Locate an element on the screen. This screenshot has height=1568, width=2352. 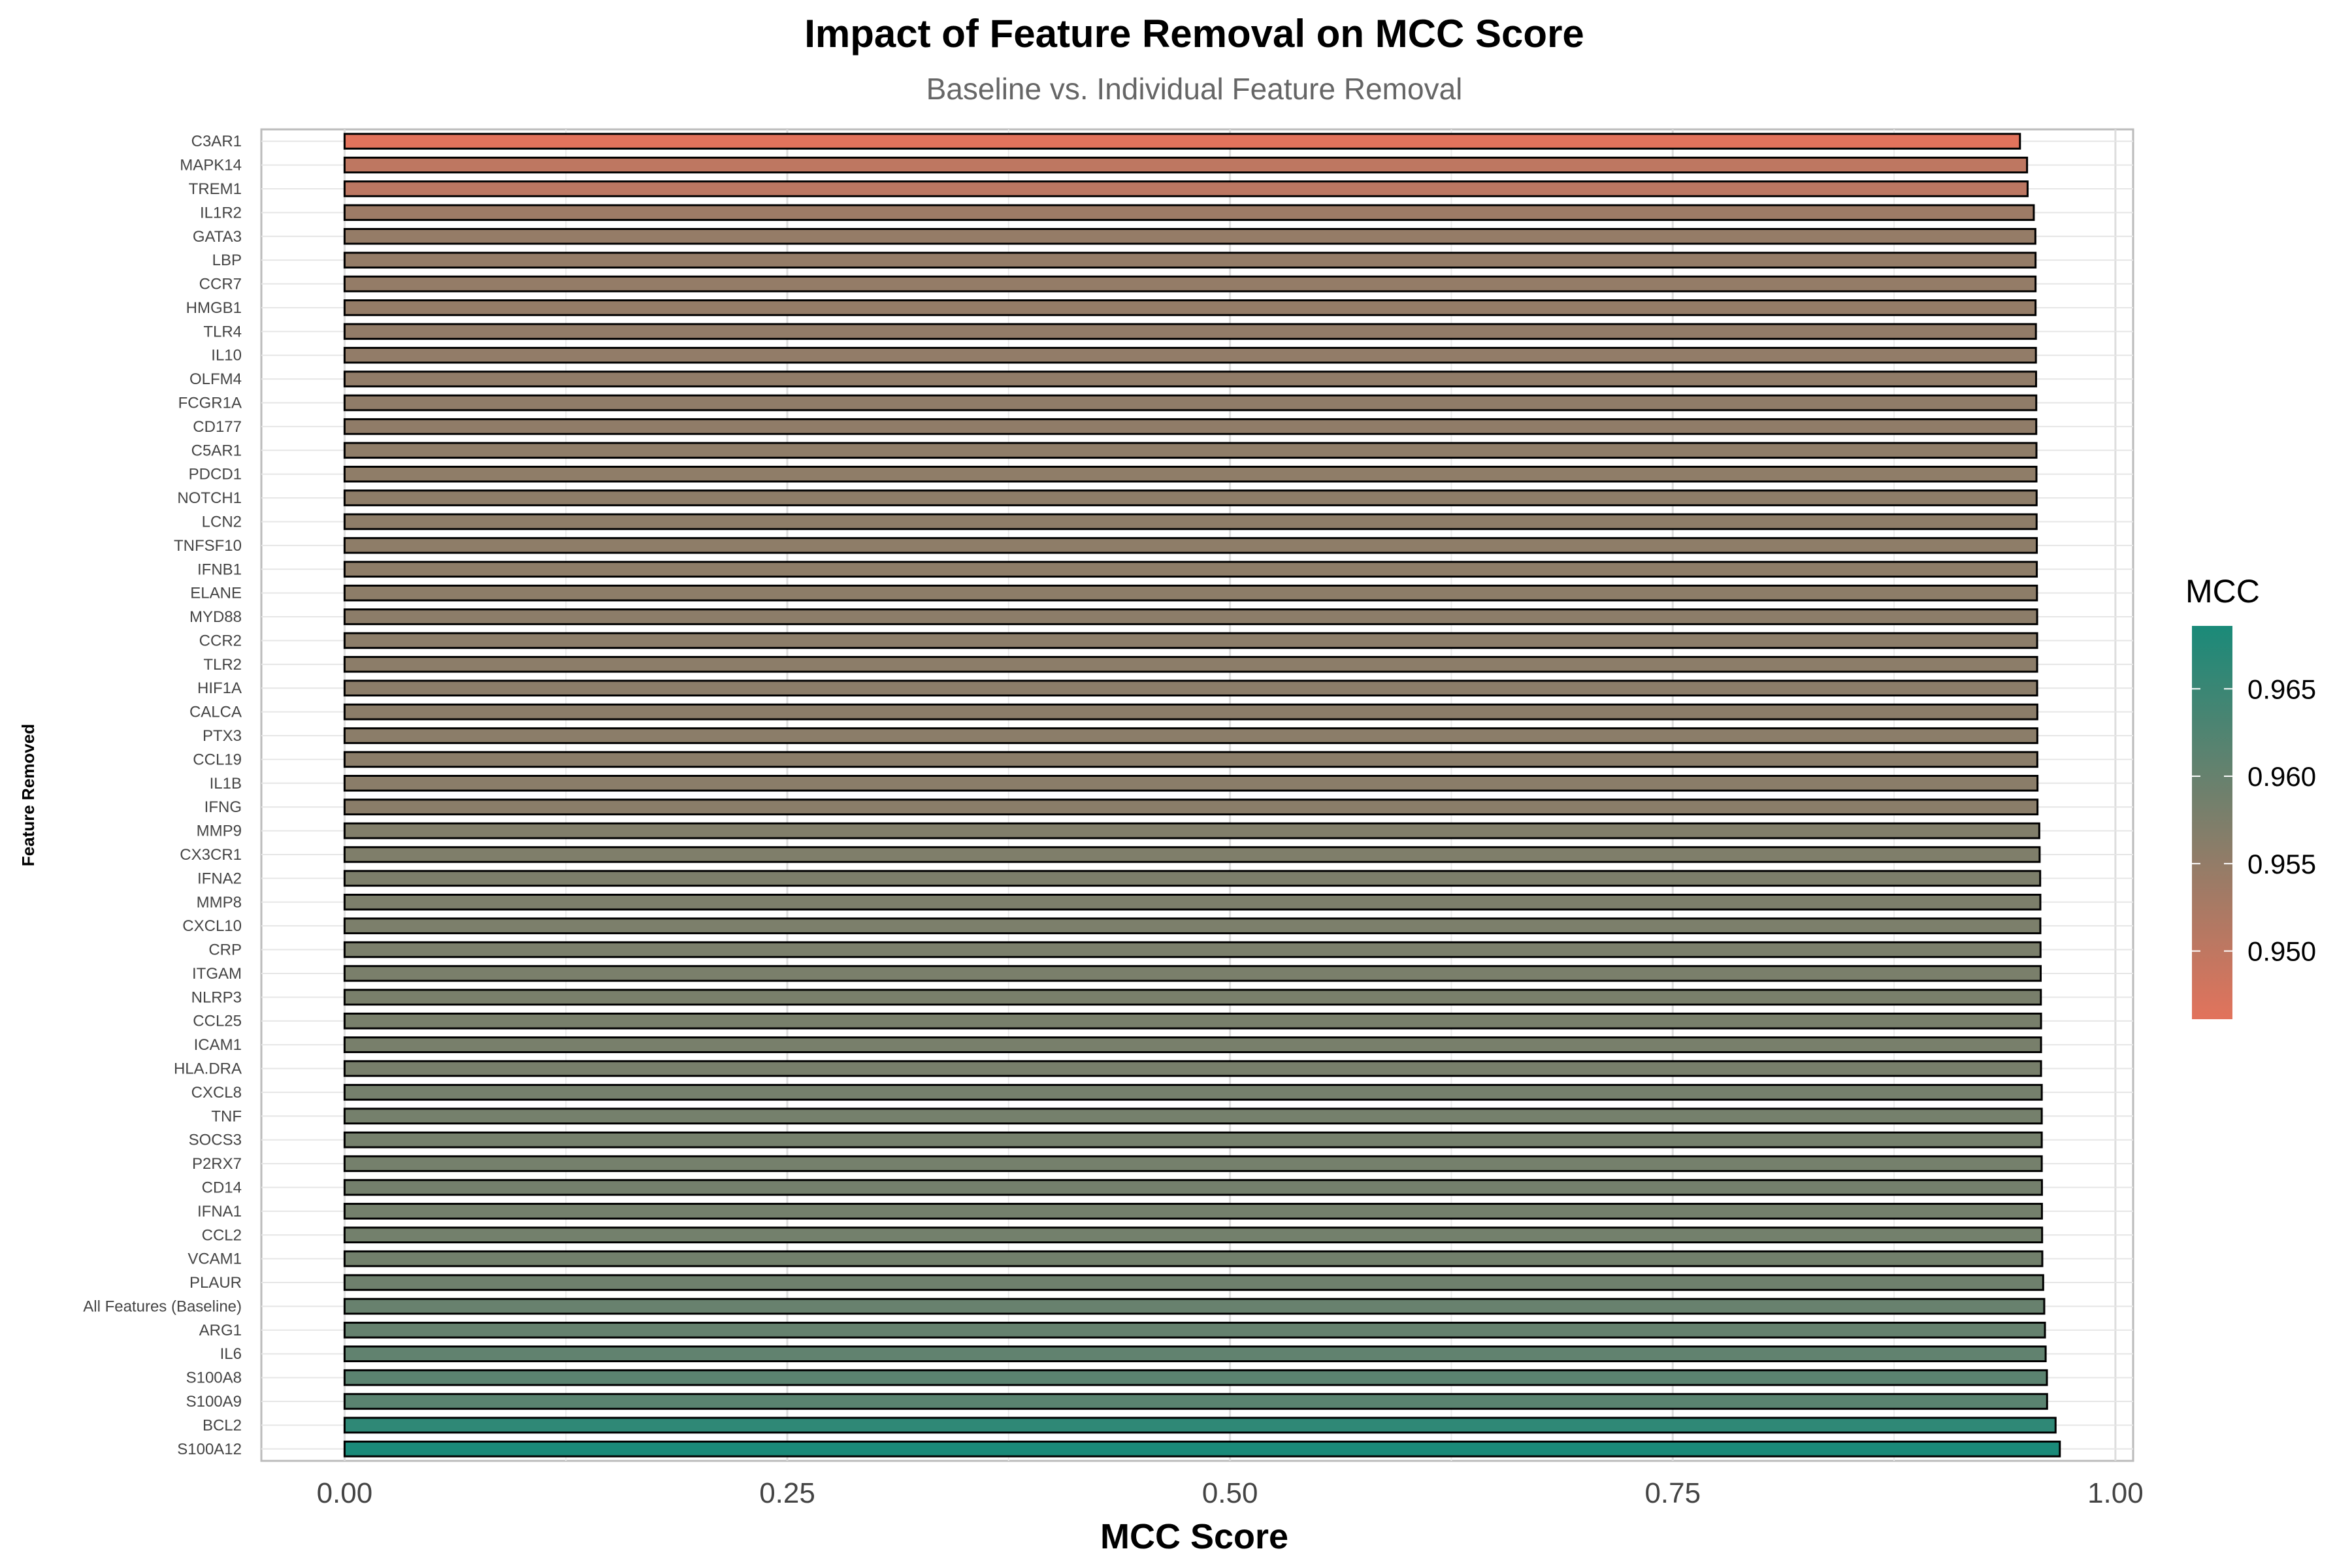
bar-MYD88 is located at coordinates (1190, 616).